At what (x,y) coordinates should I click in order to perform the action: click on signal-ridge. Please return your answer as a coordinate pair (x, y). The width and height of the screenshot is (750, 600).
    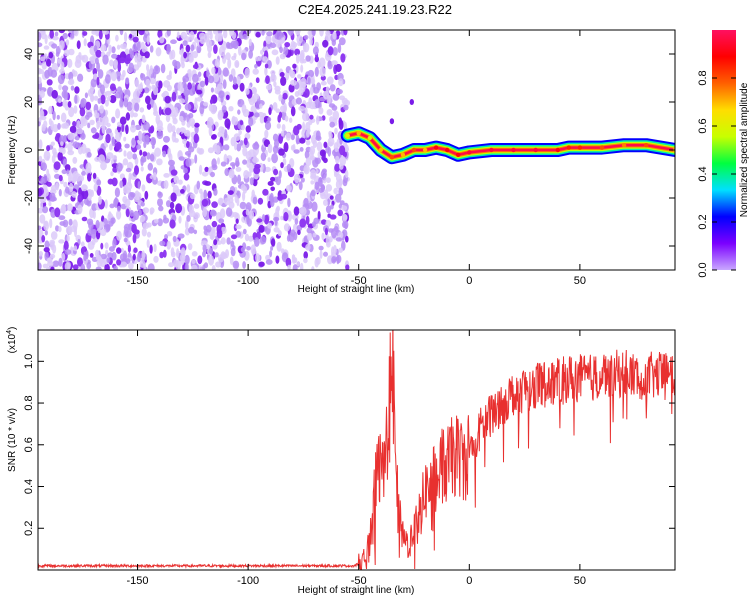
    Looking at the image, I should click on (507, 145).